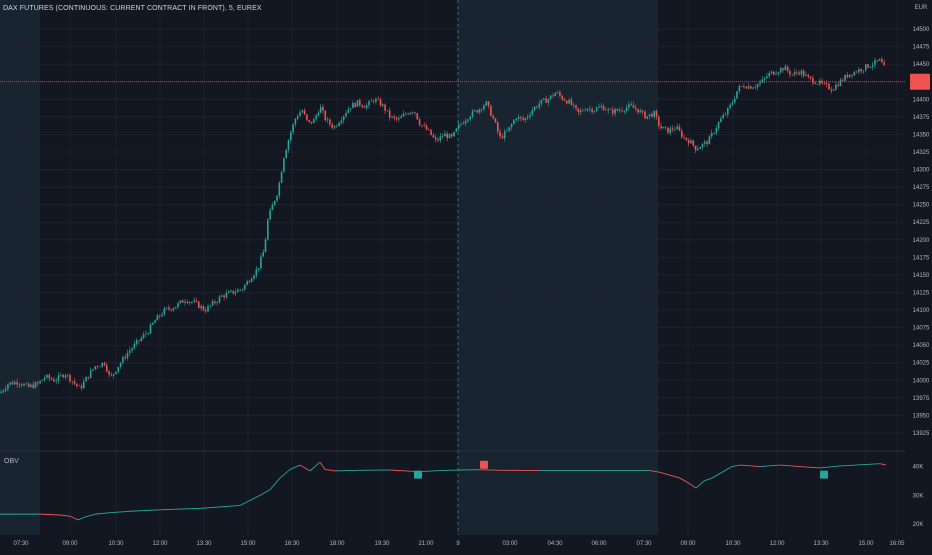 The width and height of the screenshot is (932, 555). I want to click on price-tick-label: 13950, so click(921, 416).